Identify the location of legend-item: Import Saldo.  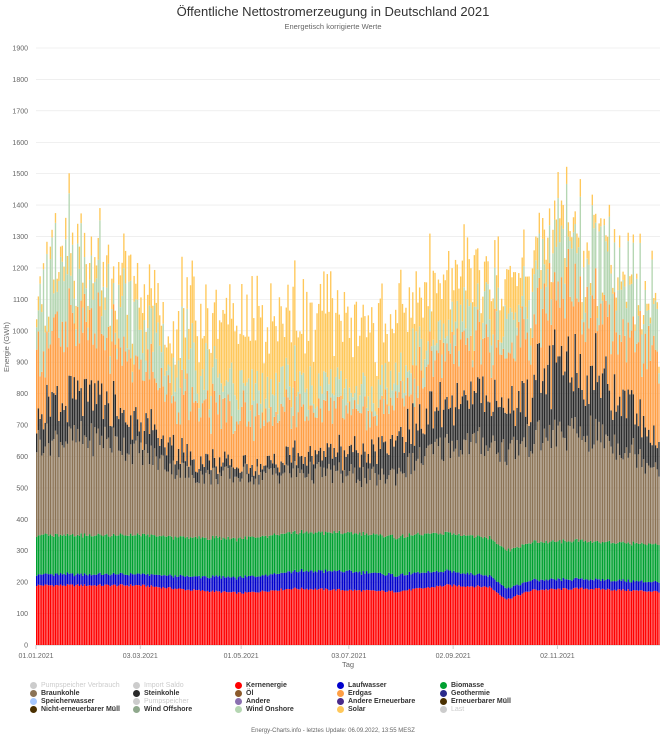
(158, 685).